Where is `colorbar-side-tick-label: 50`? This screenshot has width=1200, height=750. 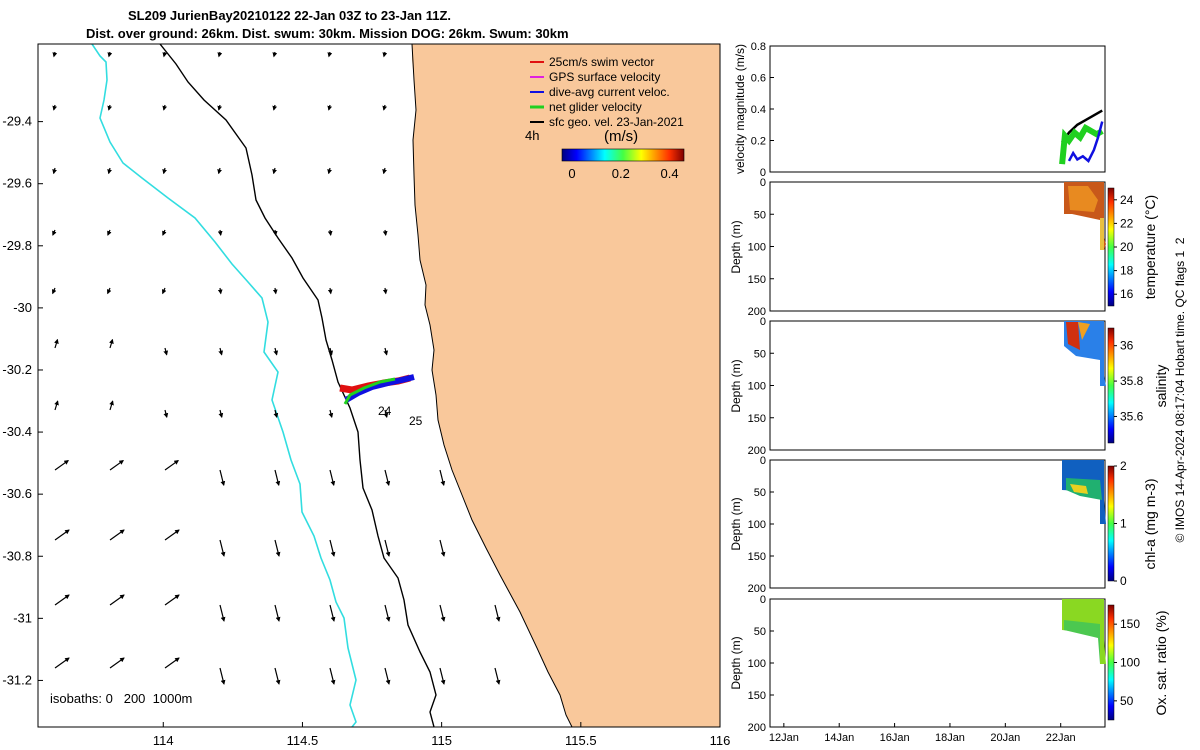 colorbar-side-tick-label: 50 is located at coordinates (1127, 701).